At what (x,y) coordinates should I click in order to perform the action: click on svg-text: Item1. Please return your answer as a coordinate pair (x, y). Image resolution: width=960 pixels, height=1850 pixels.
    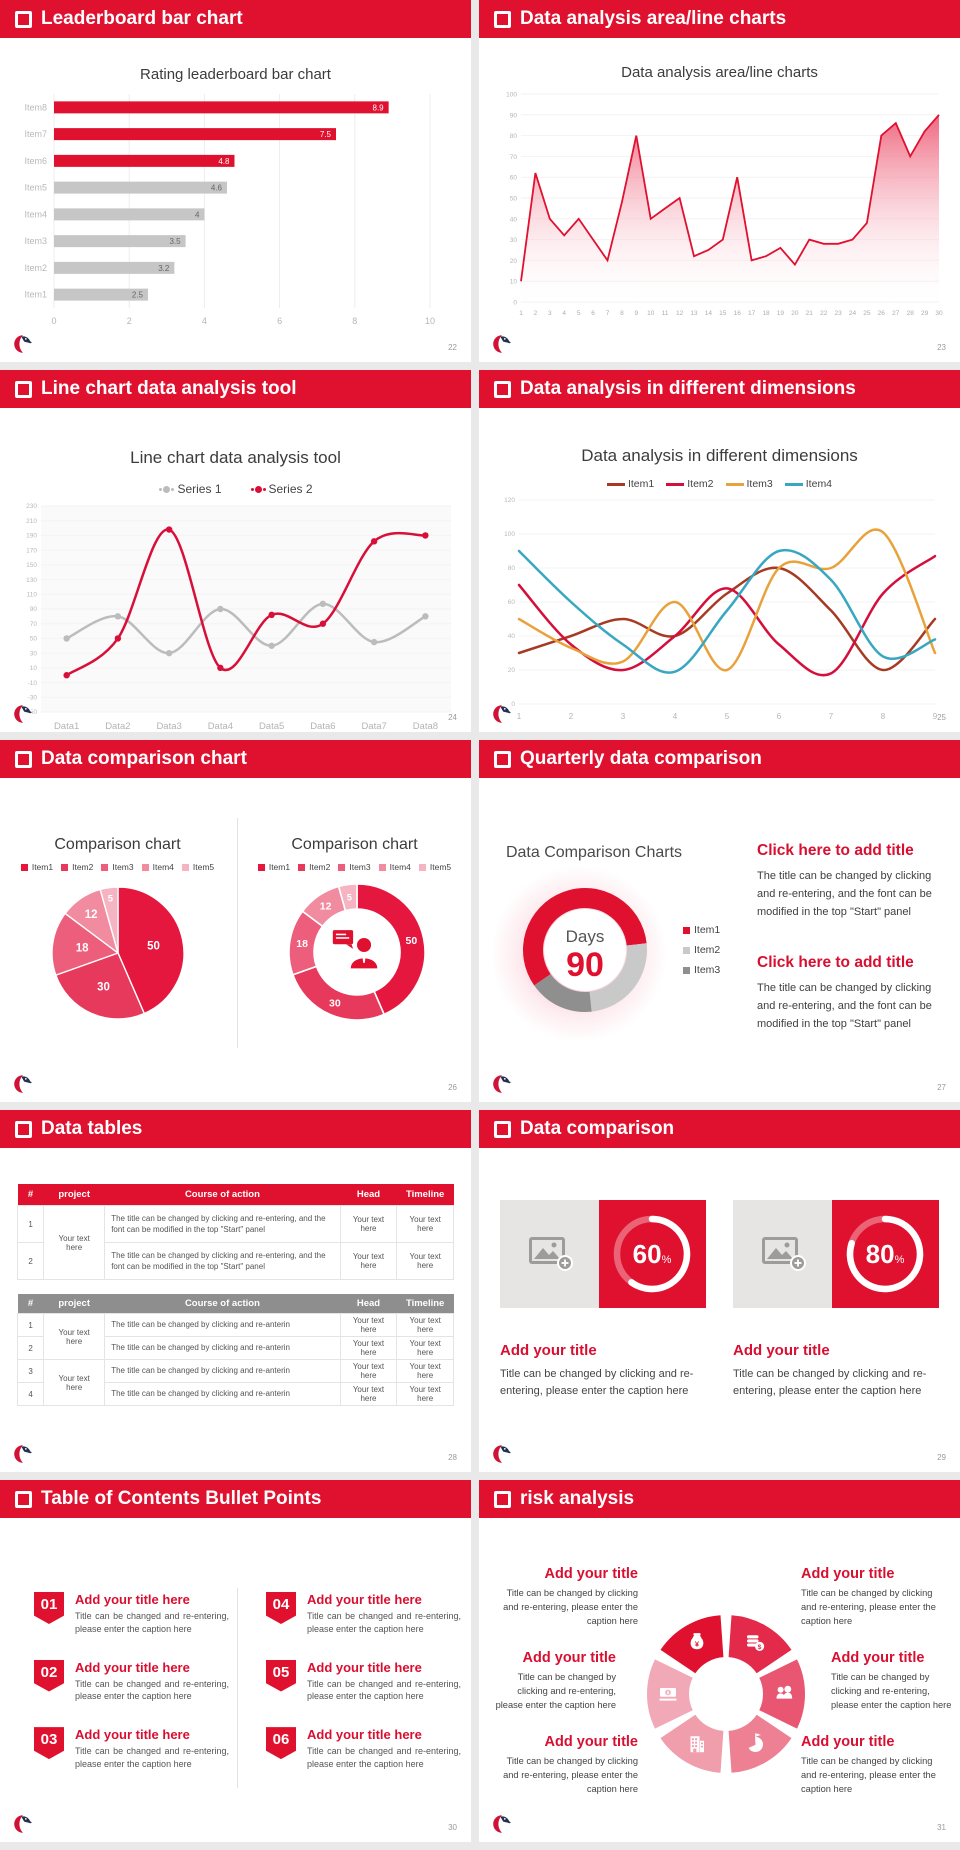
    Looking at the image, I should click on (35, 295).